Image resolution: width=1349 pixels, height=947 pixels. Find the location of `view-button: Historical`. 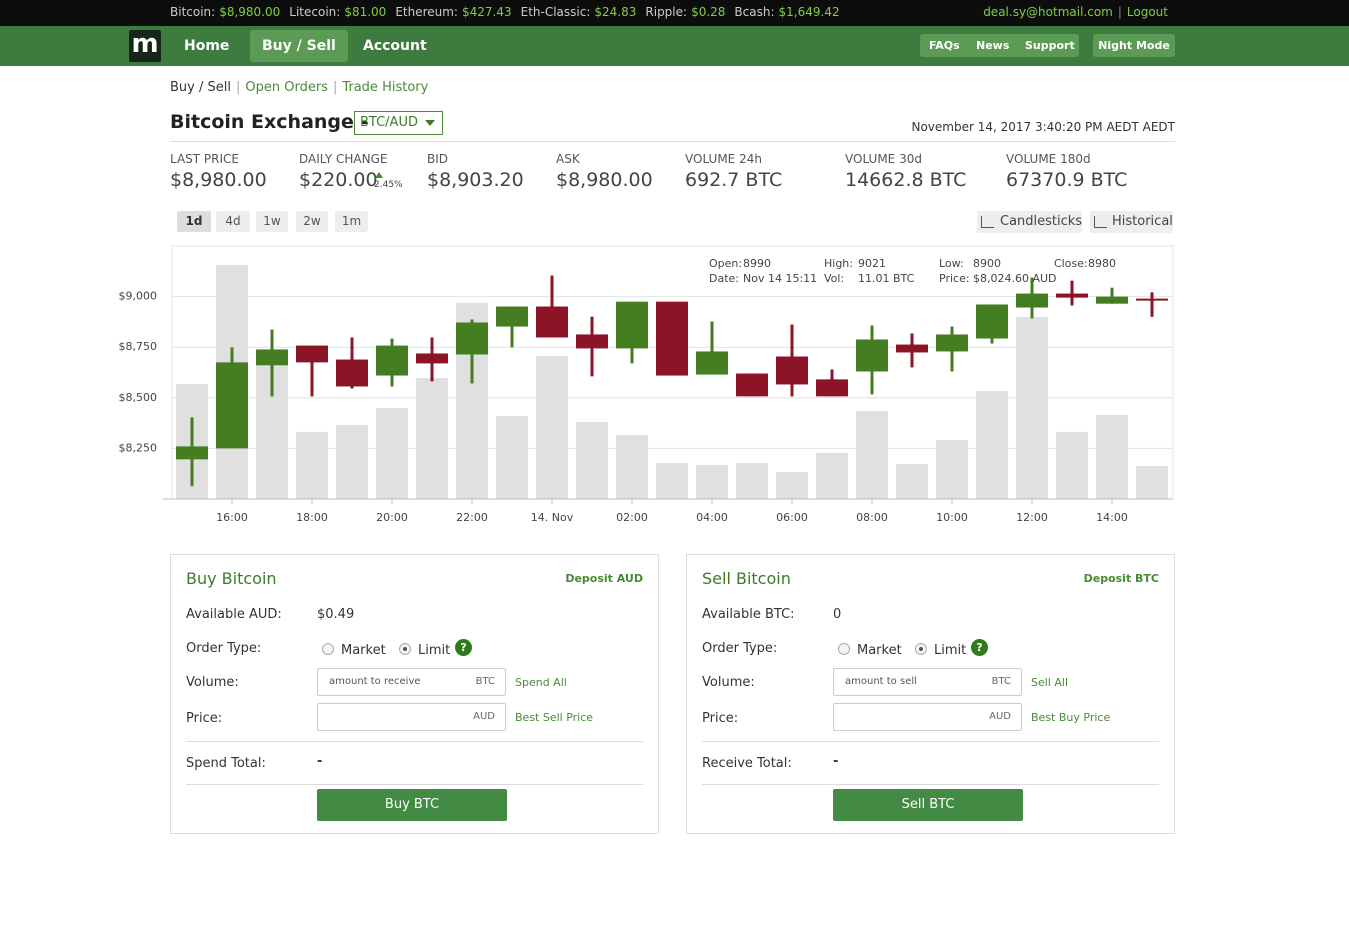

view-button: Historical is located at coordinates (1131, 222).